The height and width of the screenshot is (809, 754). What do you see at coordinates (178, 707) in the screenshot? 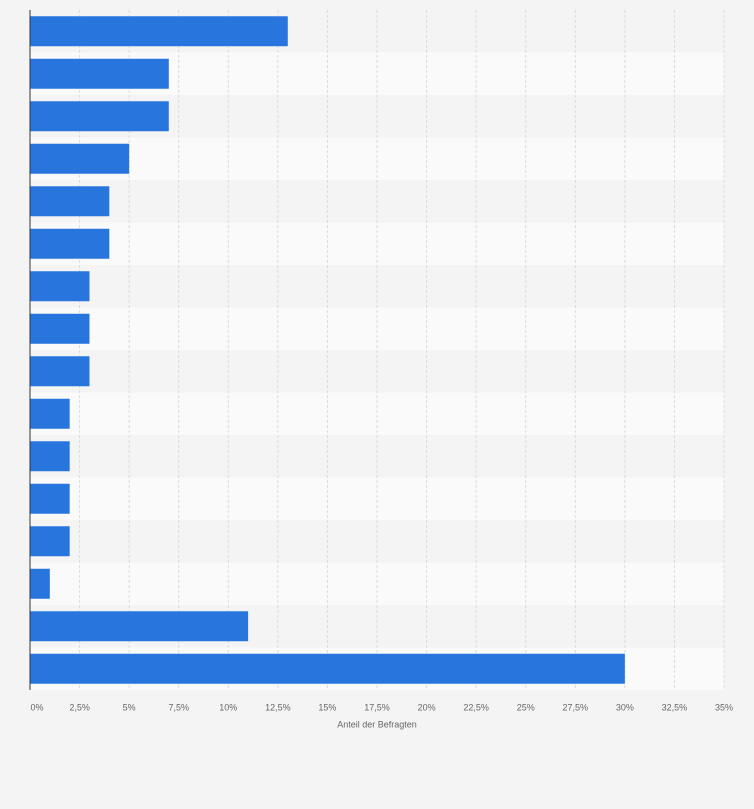
I see `x-tick-label: 7,5%` at bounding box center [178, 707].